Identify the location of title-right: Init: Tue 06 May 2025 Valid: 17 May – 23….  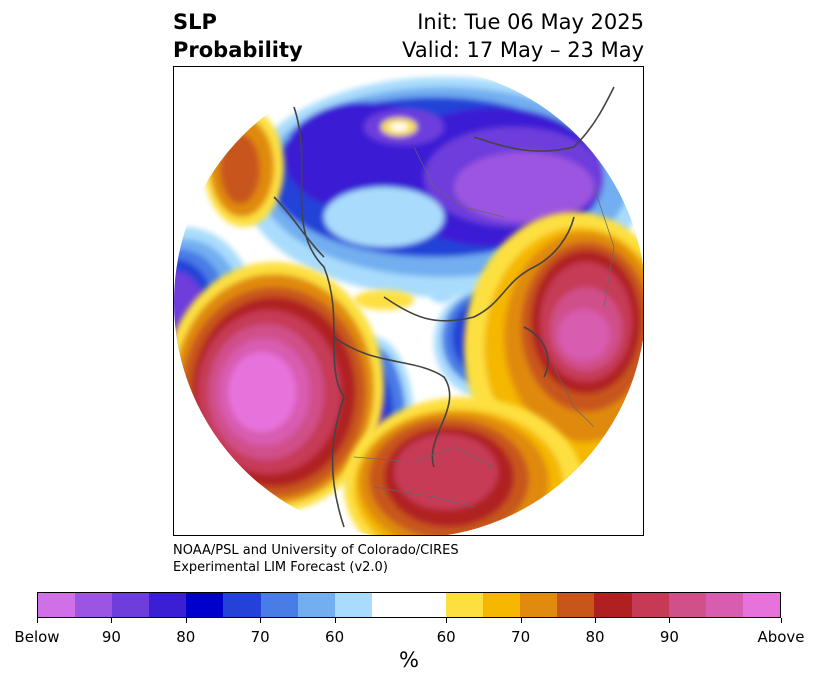
(523, 36).